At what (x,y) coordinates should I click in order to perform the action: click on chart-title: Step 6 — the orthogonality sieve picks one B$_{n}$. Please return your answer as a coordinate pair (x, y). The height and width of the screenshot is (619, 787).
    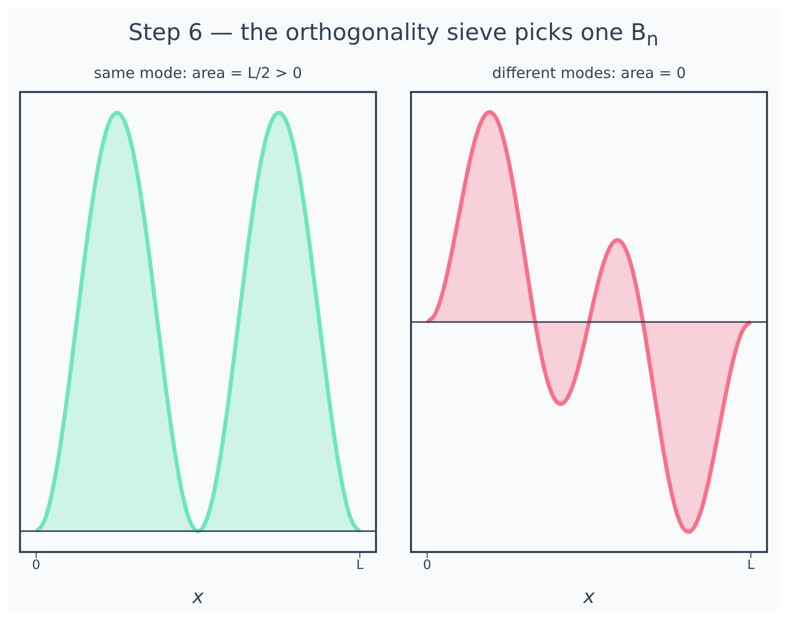
    Looking at the image, I should click on (393, 36).